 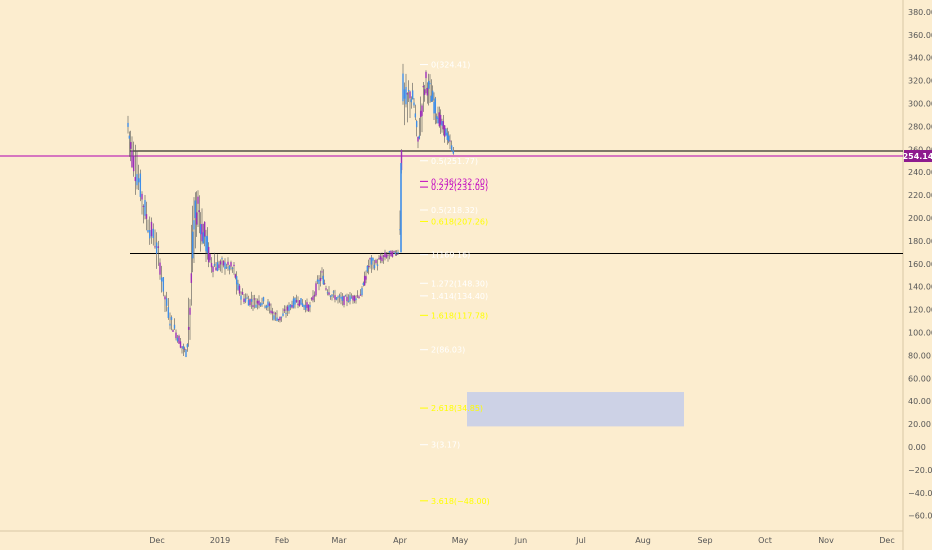 I want to click on y-tick-label: 240.00, so click(x=920, y=172).